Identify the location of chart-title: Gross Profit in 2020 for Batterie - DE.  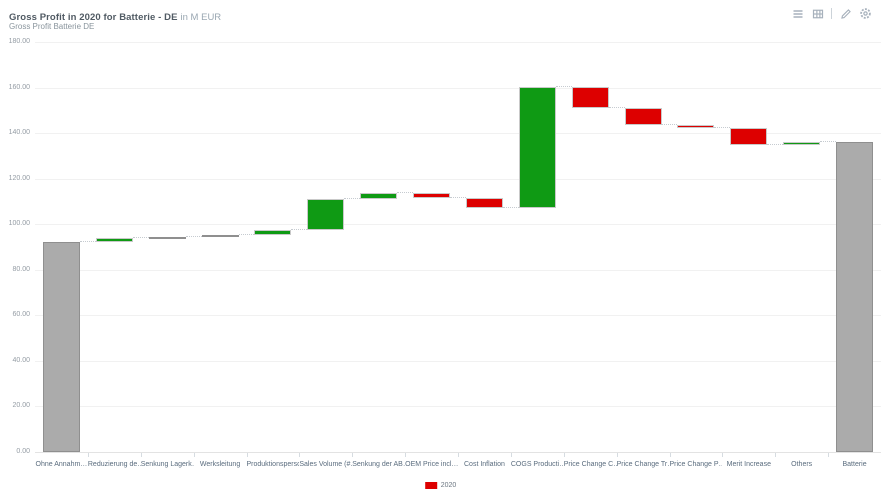
(93, 17).